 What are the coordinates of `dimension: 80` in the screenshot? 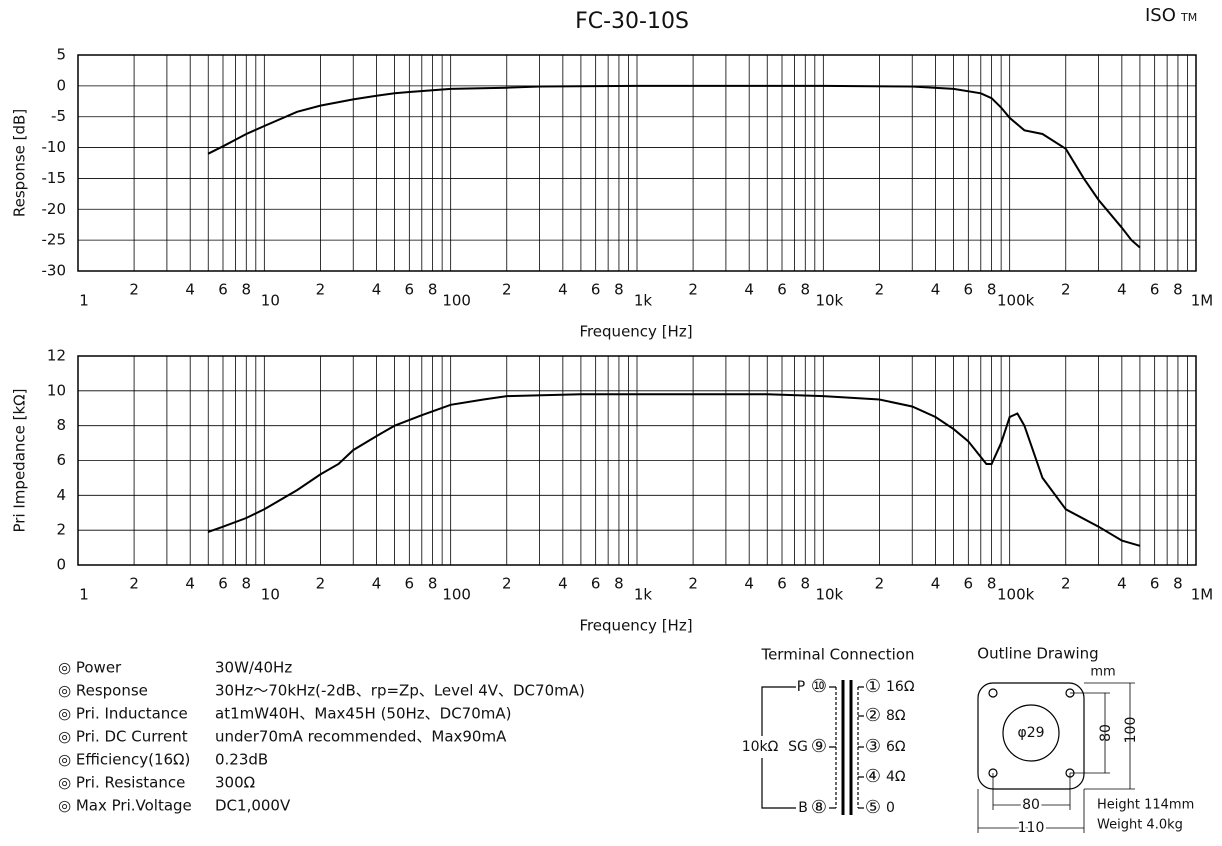 It's located at (1106, 733).